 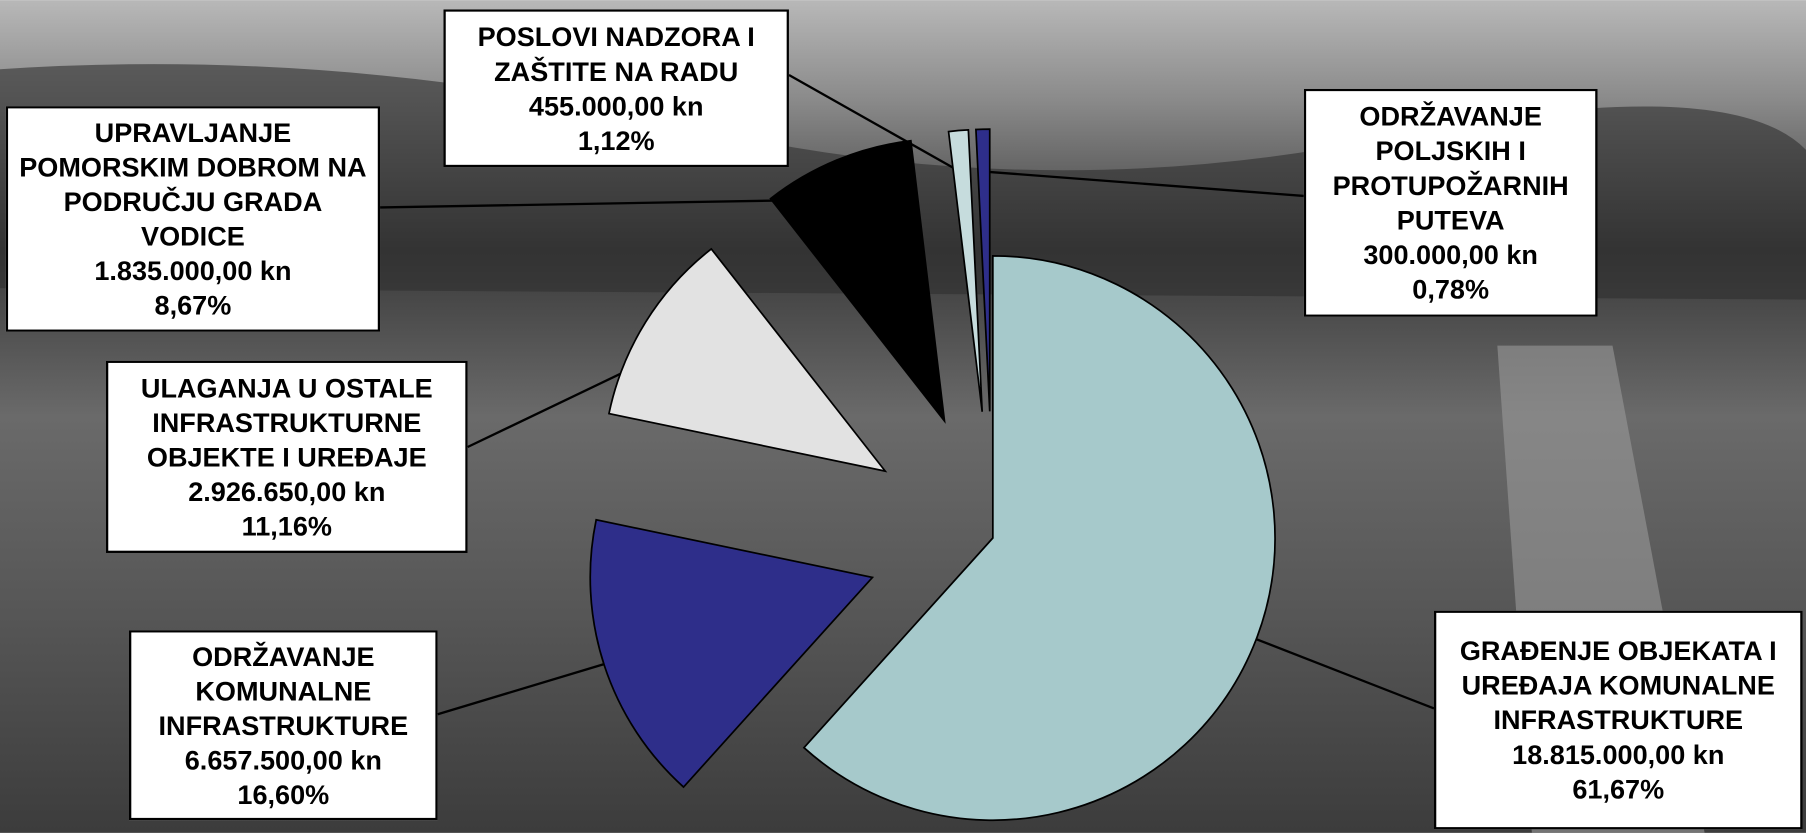 What do you see at coordinates (1451, 289) in the screenshot?
I see `label-percent: 0,78%` at bounding box center [1451, 289].